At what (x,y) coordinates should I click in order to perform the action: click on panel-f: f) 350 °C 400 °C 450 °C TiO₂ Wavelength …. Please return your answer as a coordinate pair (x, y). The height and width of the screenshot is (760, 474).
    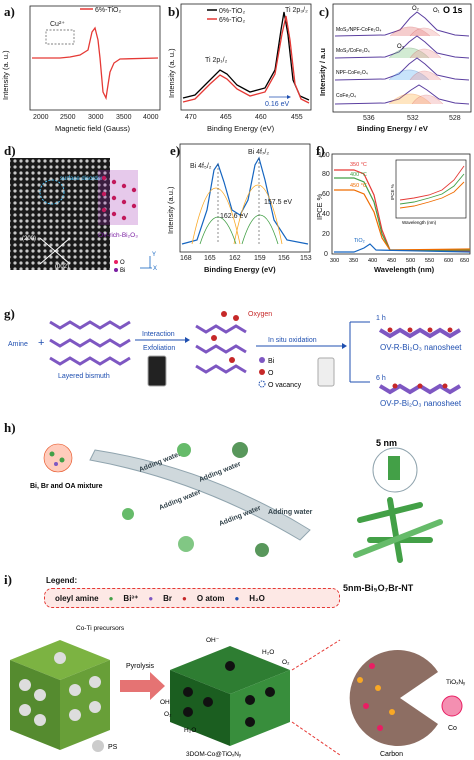
    Looking at the image, I should click on (394, 210).